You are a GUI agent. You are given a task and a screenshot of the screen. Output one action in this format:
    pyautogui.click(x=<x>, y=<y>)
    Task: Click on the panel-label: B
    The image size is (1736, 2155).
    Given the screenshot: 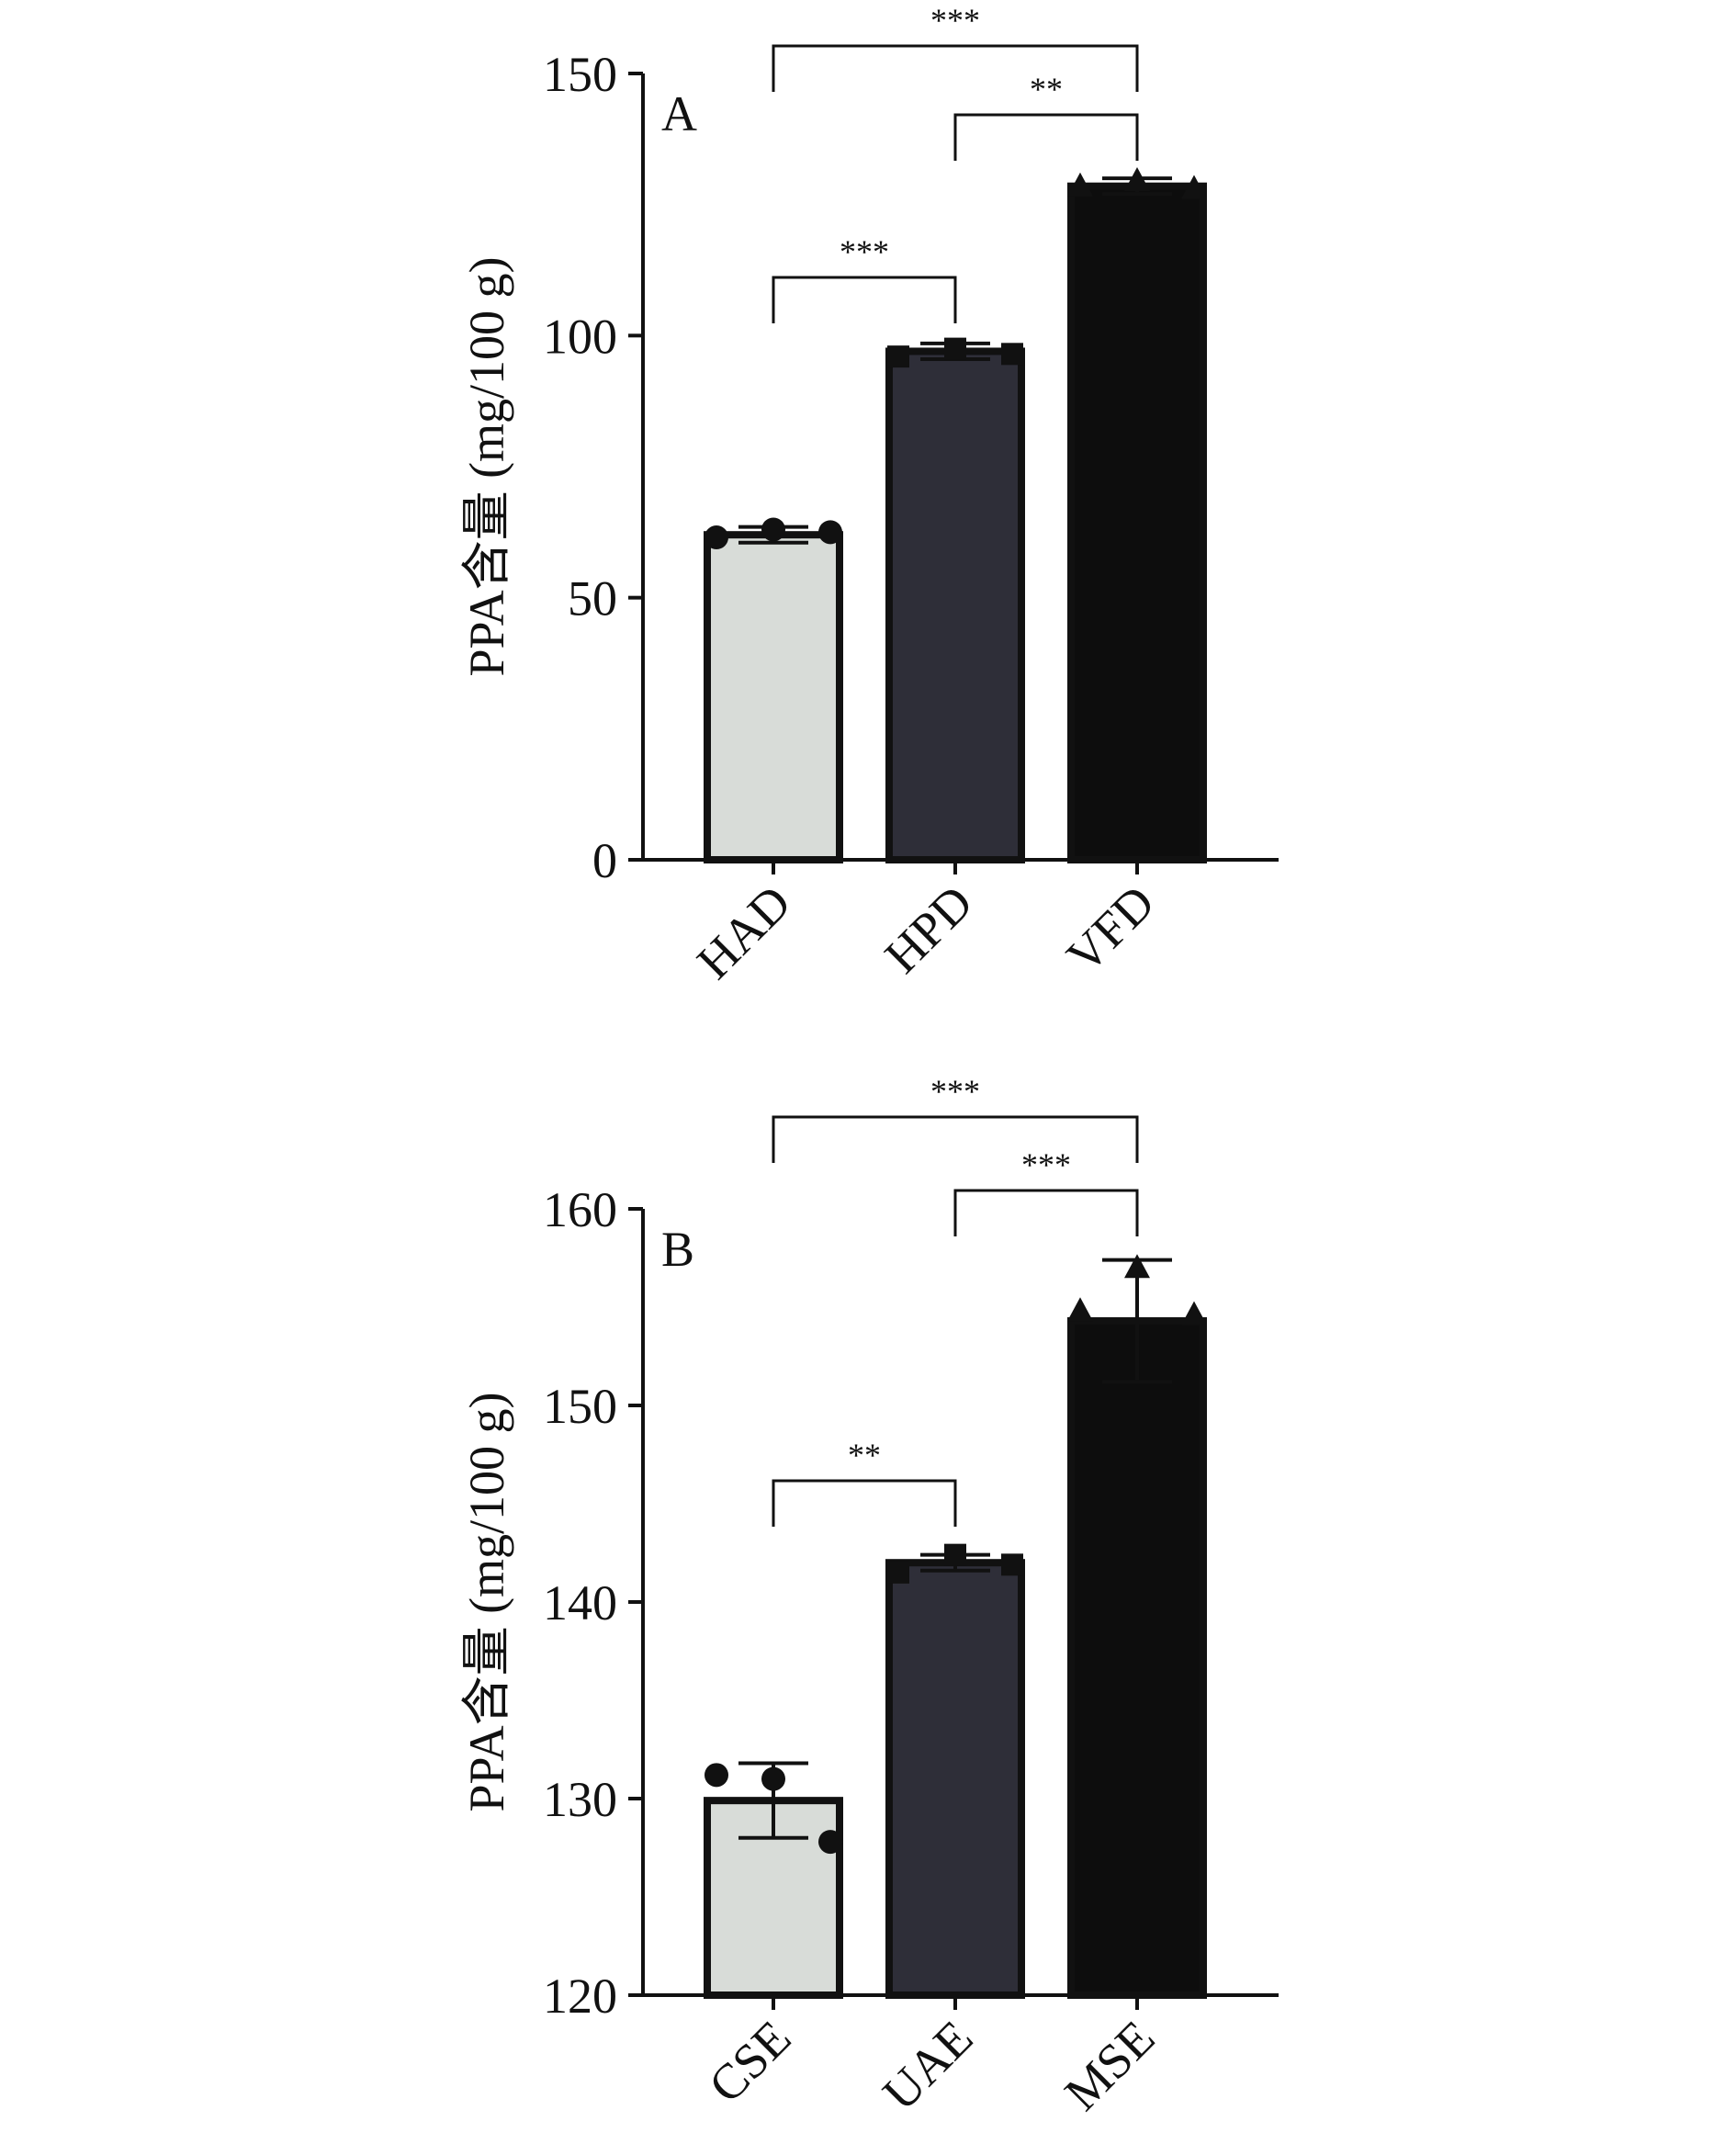 What is the action you would take?
    pyautogui.click(x=677, y=1249)
    